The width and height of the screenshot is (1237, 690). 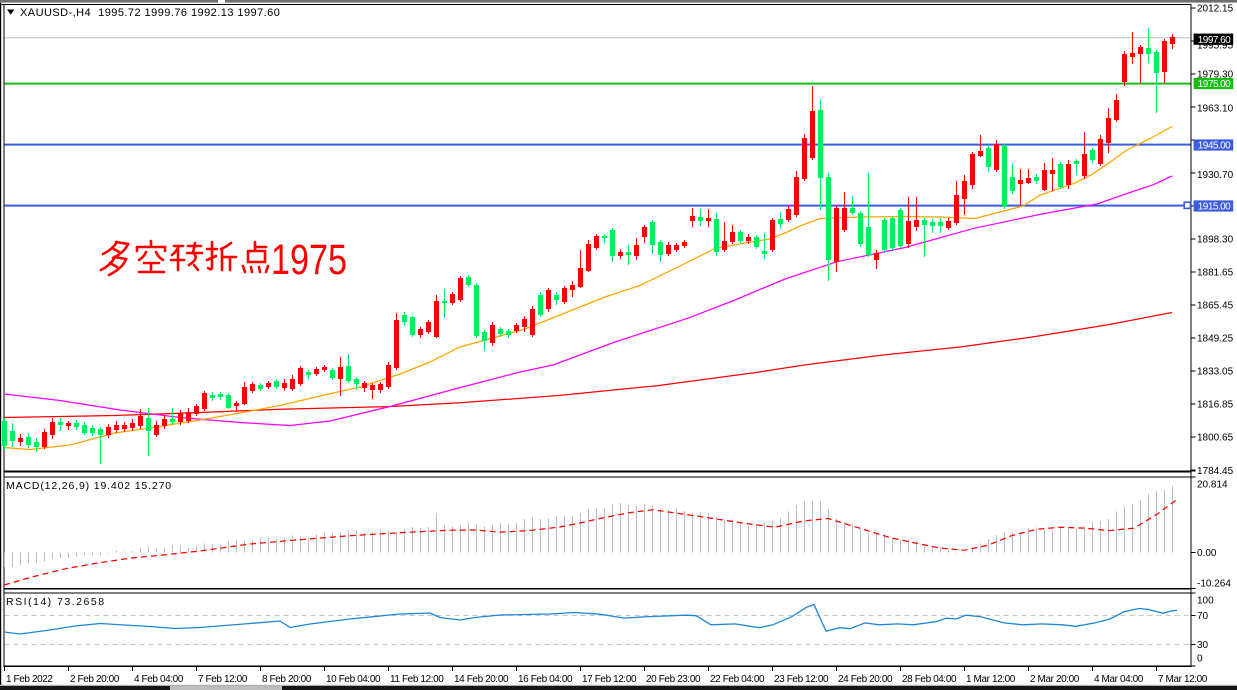 I want to click on svg-text: 0.00, so click(x=1207, y=553).